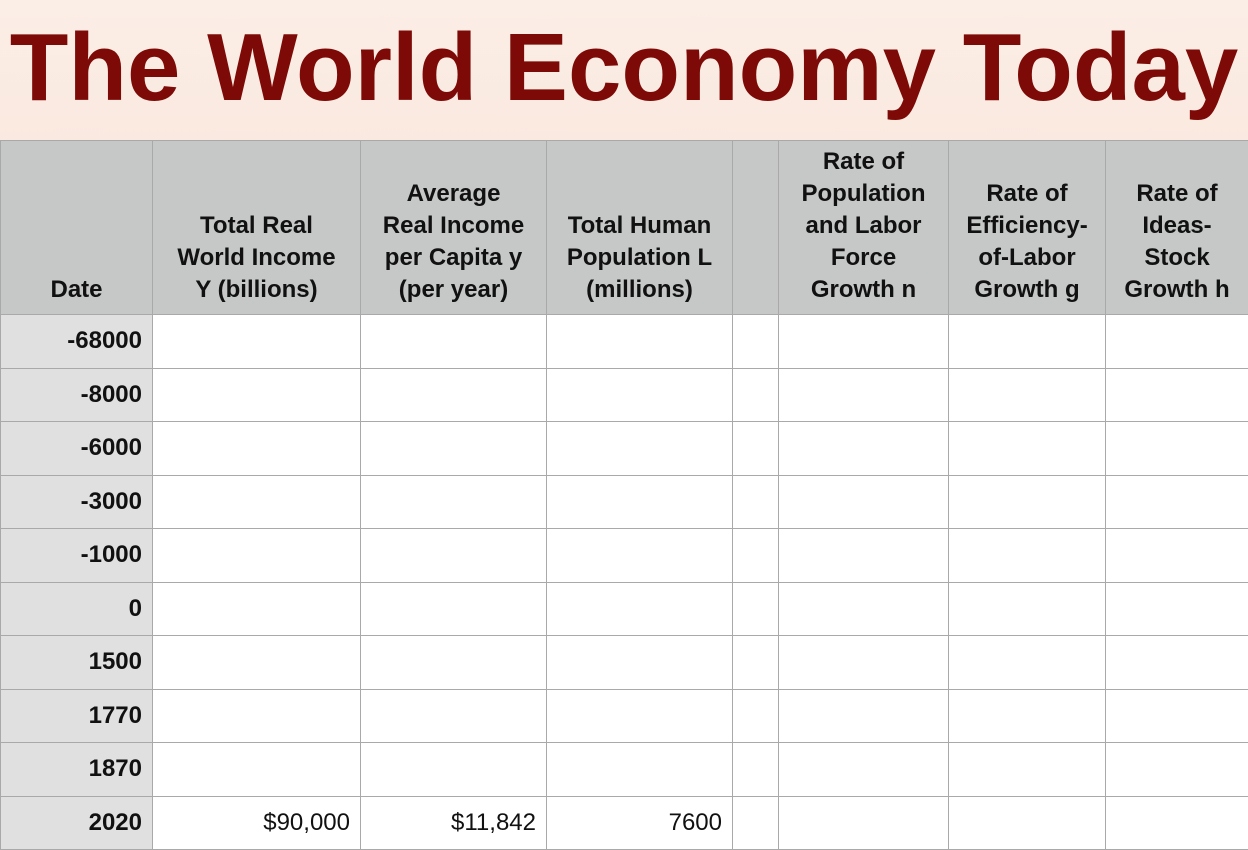 The image size is (1248, 850). What do you see at coordinates (863, 194) in the screenshot?
I see `header-line: Population` at bounding box center [863, 194].